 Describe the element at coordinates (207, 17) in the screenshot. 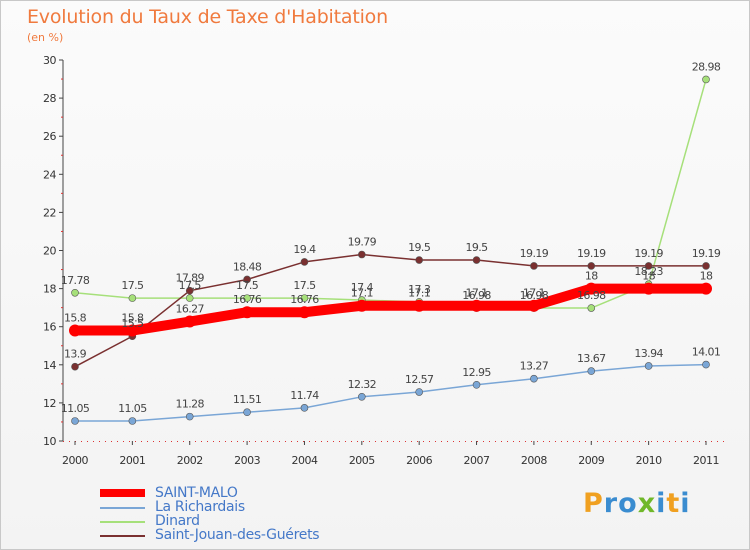

I see `chart-title: Evolution du Taux de Taxe d'Habitation` at that location.